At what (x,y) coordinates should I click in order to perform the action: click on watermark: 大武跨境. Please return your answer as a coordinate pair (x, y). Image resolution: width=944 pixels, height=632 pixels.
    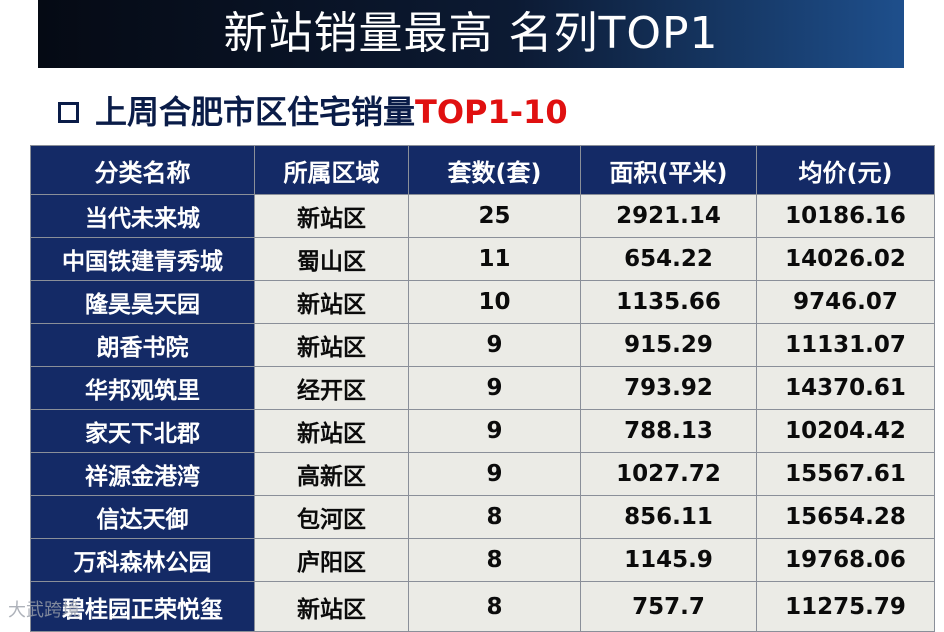
    Looking at the image, I should click on (44, 610).